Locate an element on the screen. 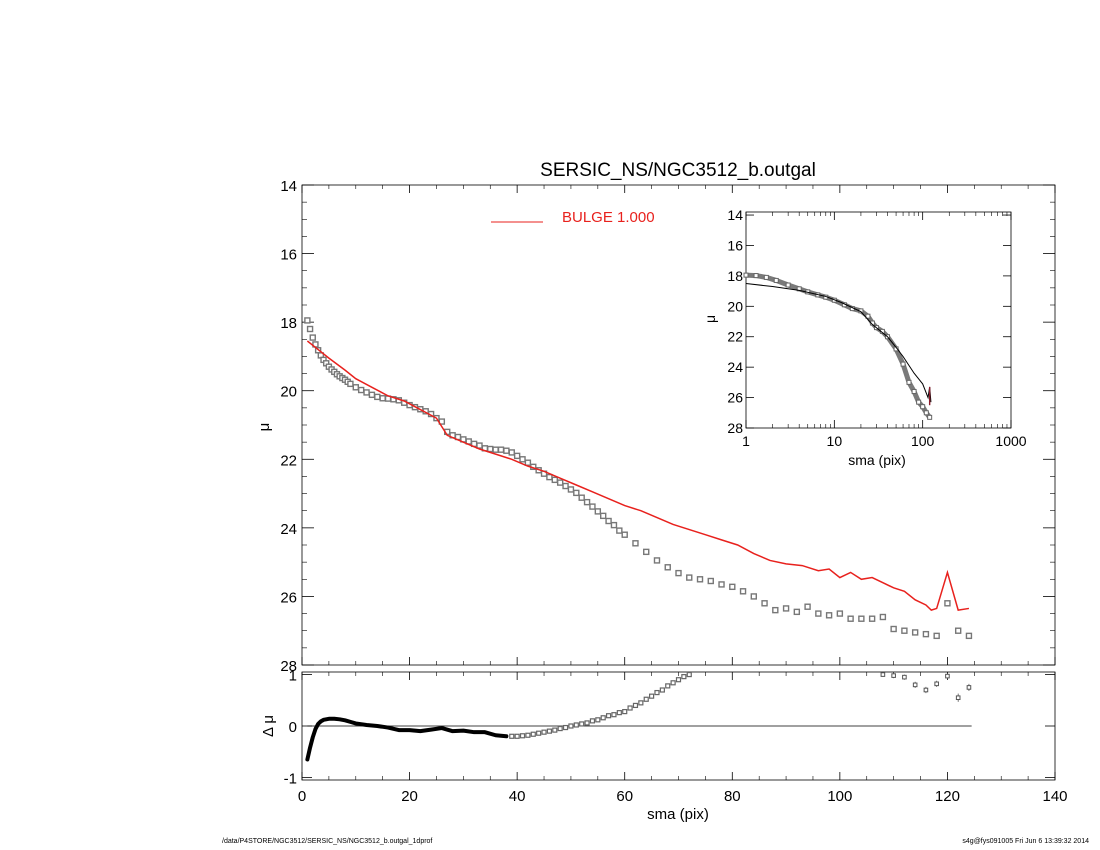  inset-frame is located at coordinates (878, 320).